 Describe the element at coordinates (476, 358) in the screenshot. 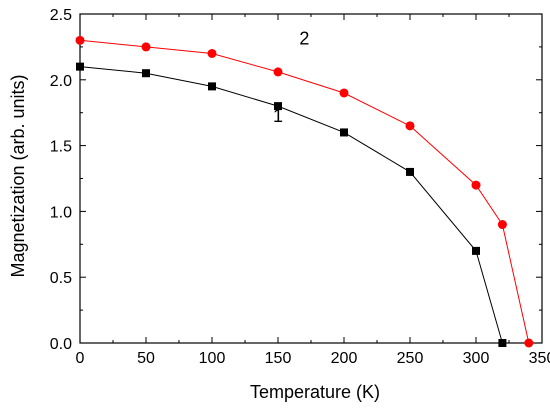

I see `x-tick-label: 300` at that location.